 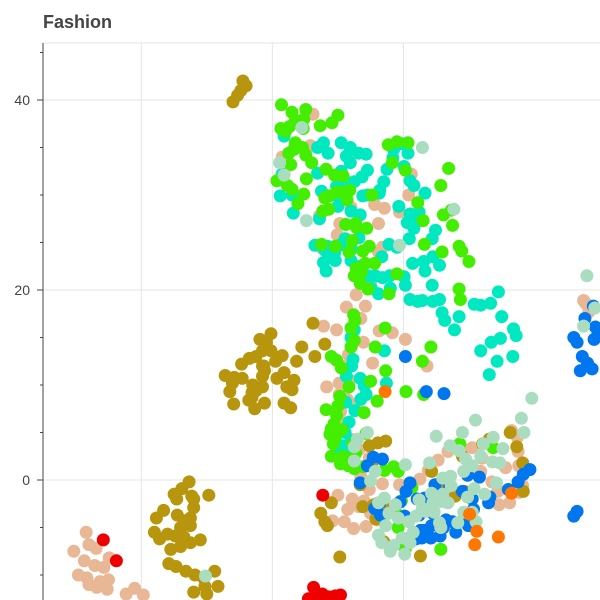 I want to click on chart-title: Fashion, so click(x=78, y=22).